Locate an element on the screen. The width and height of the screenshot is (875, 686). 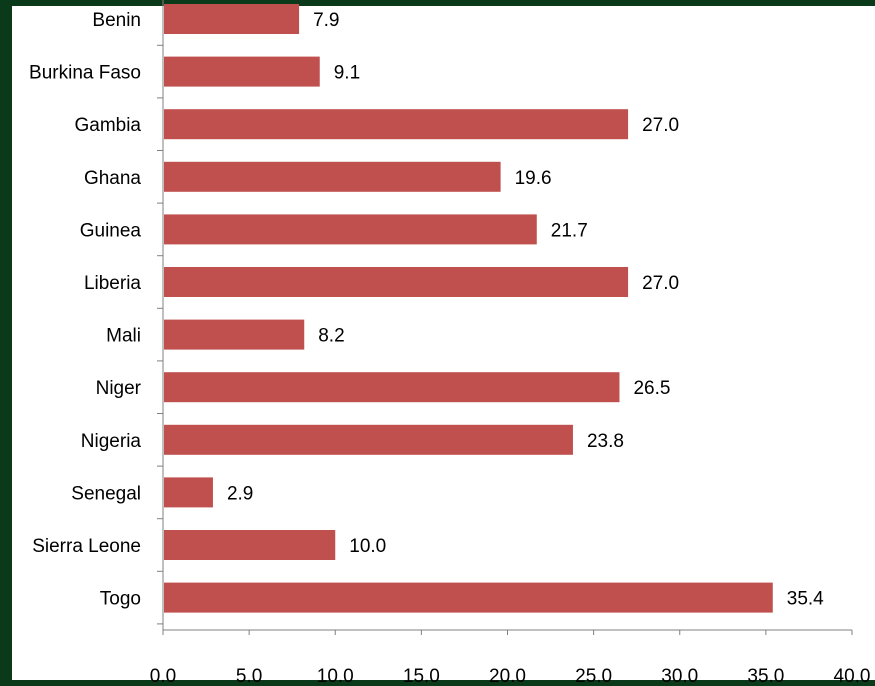
category-label: Gambia is located at coordinates (107, 125).